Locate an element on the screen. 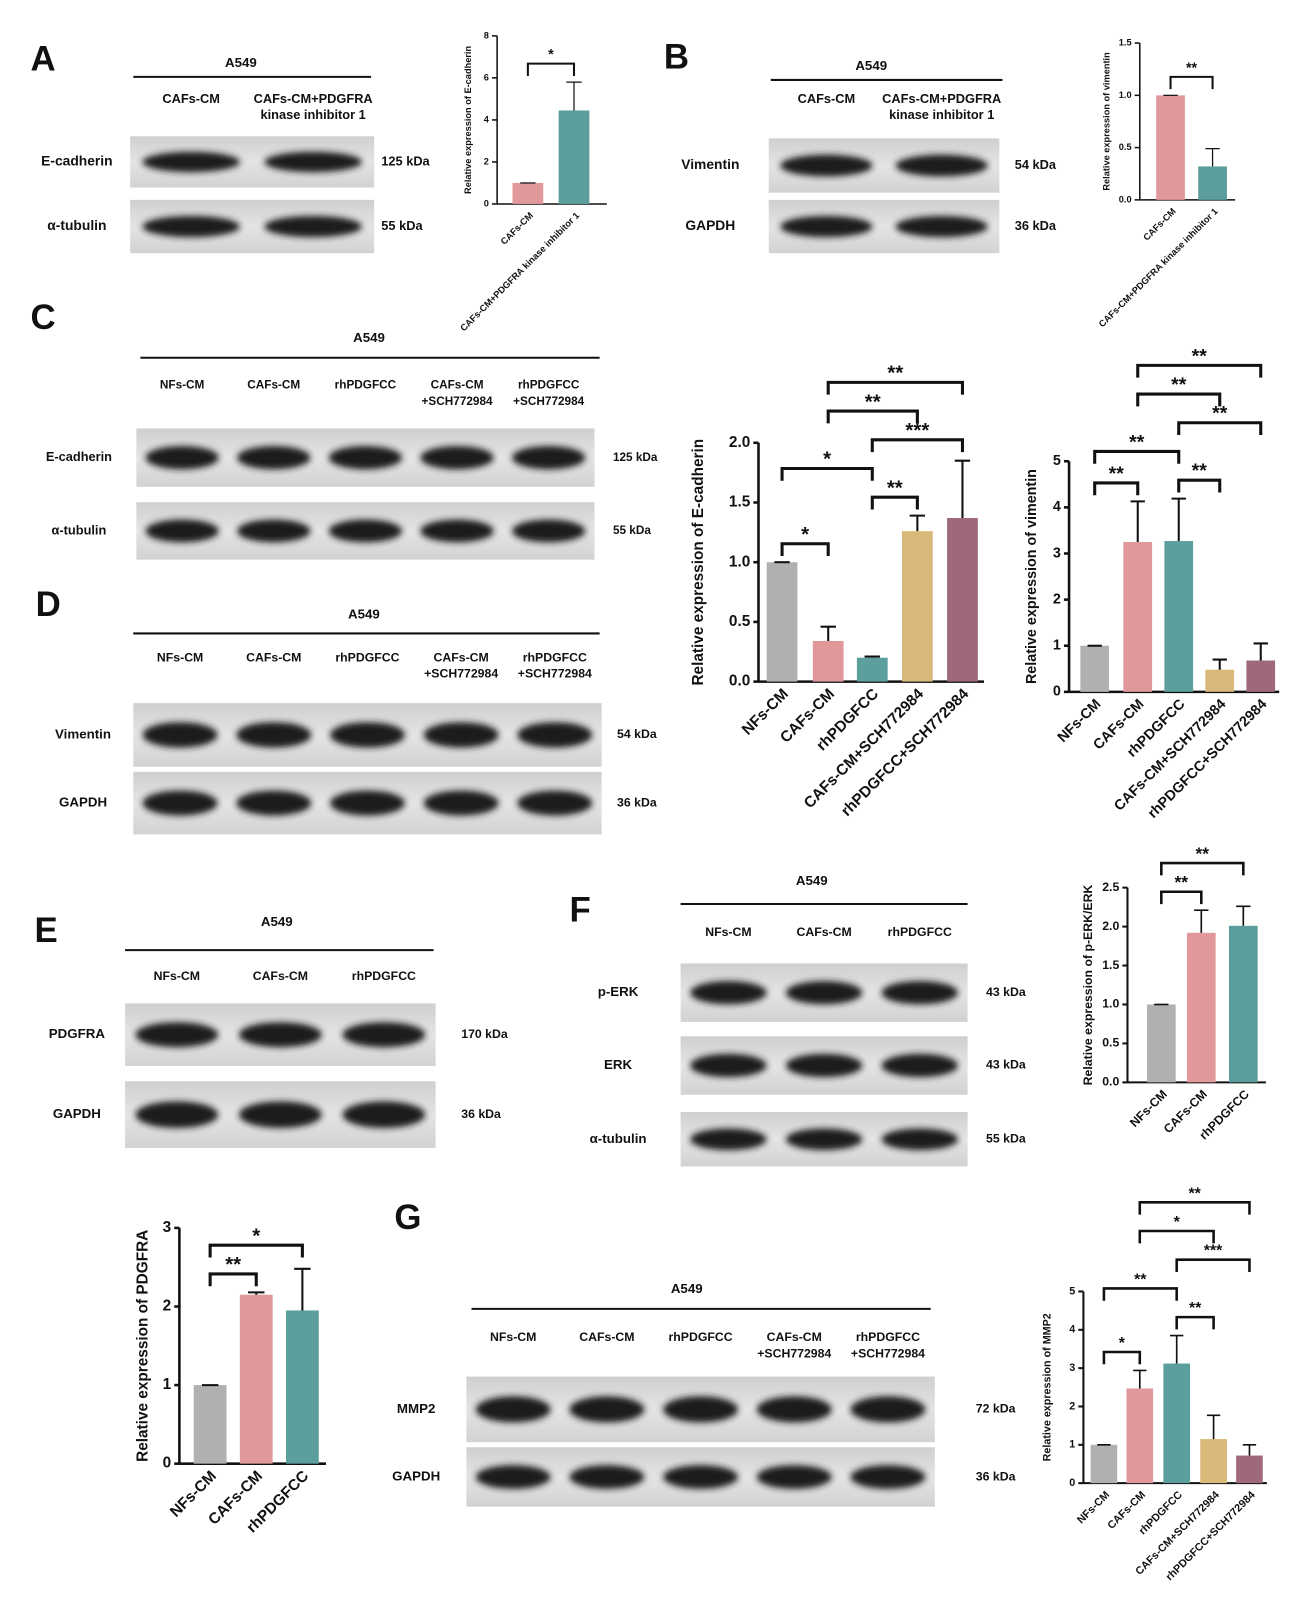  protein-label: Vimentin is located at coordinates (710, 164).